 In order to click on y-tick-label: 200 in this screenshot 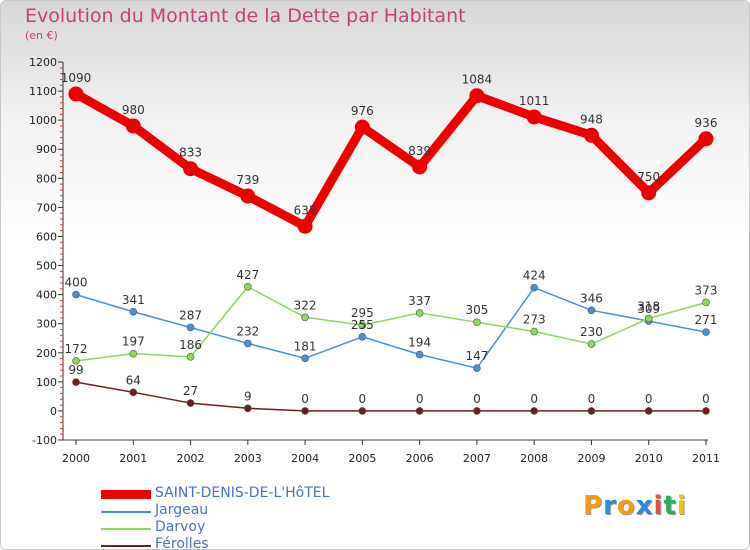, I will do `click(46, 353)`.